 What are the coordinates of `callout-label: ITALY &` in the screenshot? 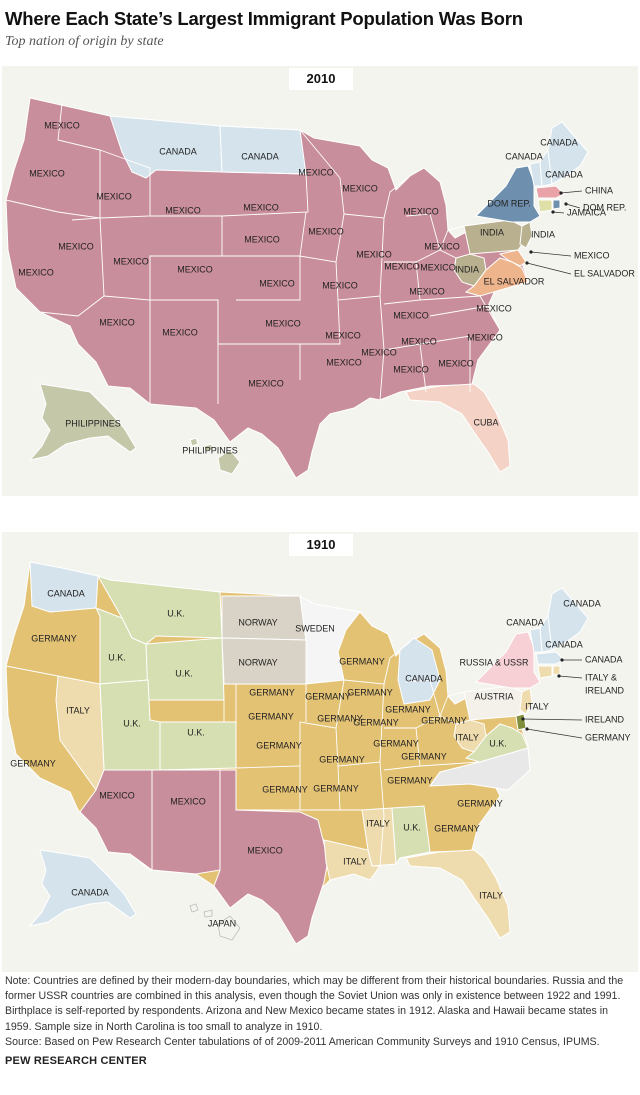 It's located at (601, 677).